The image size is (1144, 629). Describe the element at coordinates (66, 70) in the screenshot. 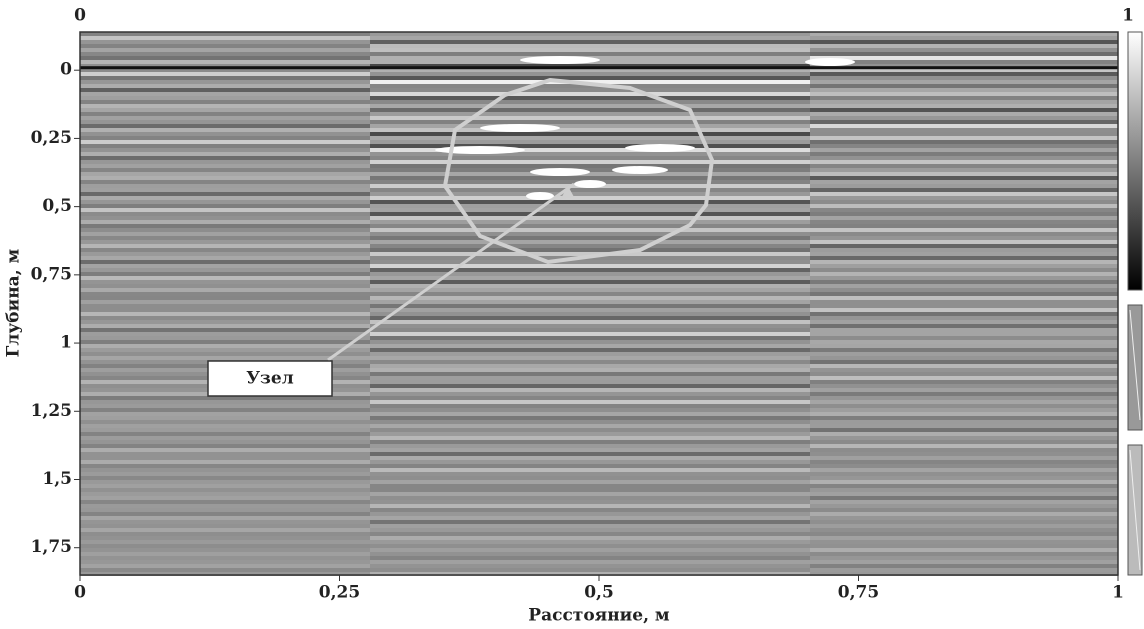

I see `y-tick-label: 0` at that location.